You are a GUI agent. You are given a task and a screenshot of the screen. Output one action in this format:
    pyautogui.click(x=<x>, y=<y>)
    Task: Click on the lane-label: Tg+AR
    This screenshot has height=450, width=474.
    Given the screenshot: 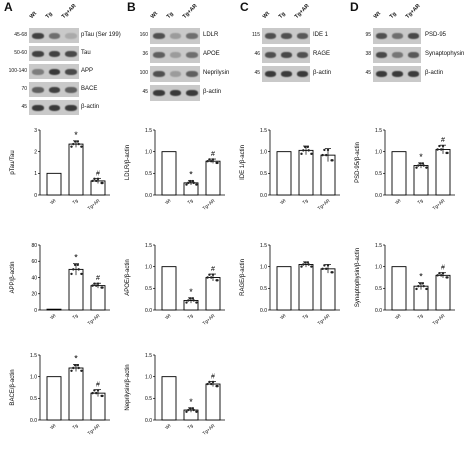 What is the action you would take?
    pyautogui.click(x=302, y=12)
    